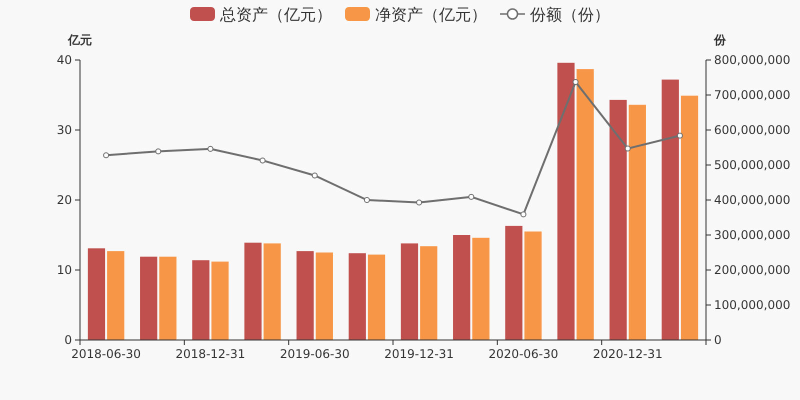 This screenshot has height=400, width=800. I want to click on y-tick-label: 10, so click(64, 270).